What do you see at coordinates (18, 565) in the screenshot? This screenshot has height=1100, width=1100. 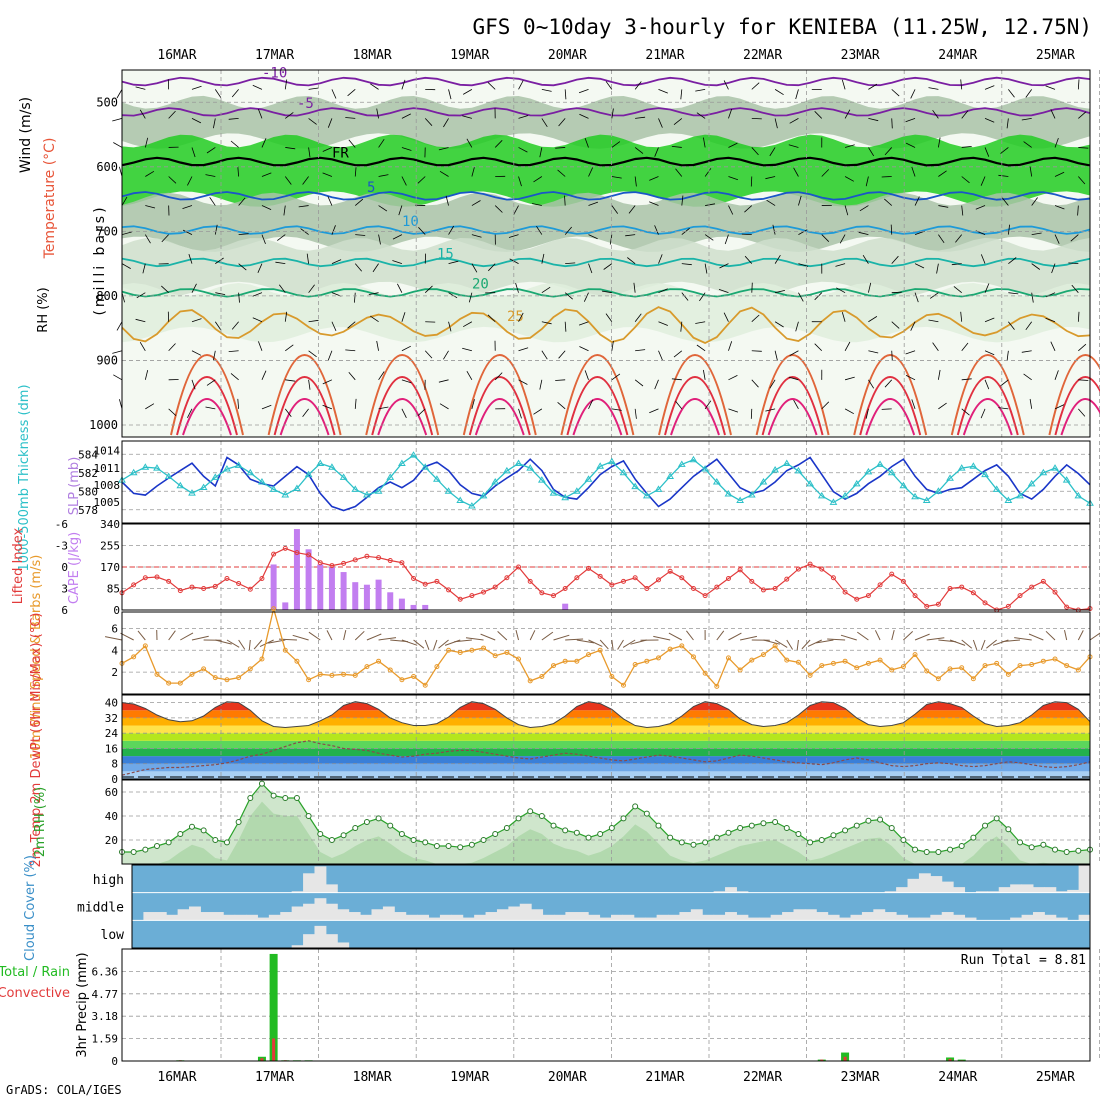 I see `cape-ylabel-left: Lifted Index` at bounding box center [18, 565].